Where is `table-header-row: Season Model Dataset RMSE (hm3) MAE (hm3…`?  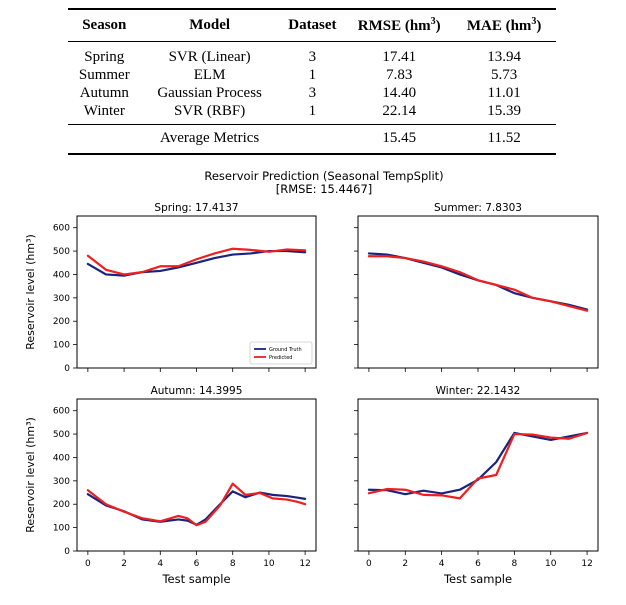
table-header-row: Season Model Dataset RMSE (hm3) MAE (hm3… is located at coordinates (312, 25).